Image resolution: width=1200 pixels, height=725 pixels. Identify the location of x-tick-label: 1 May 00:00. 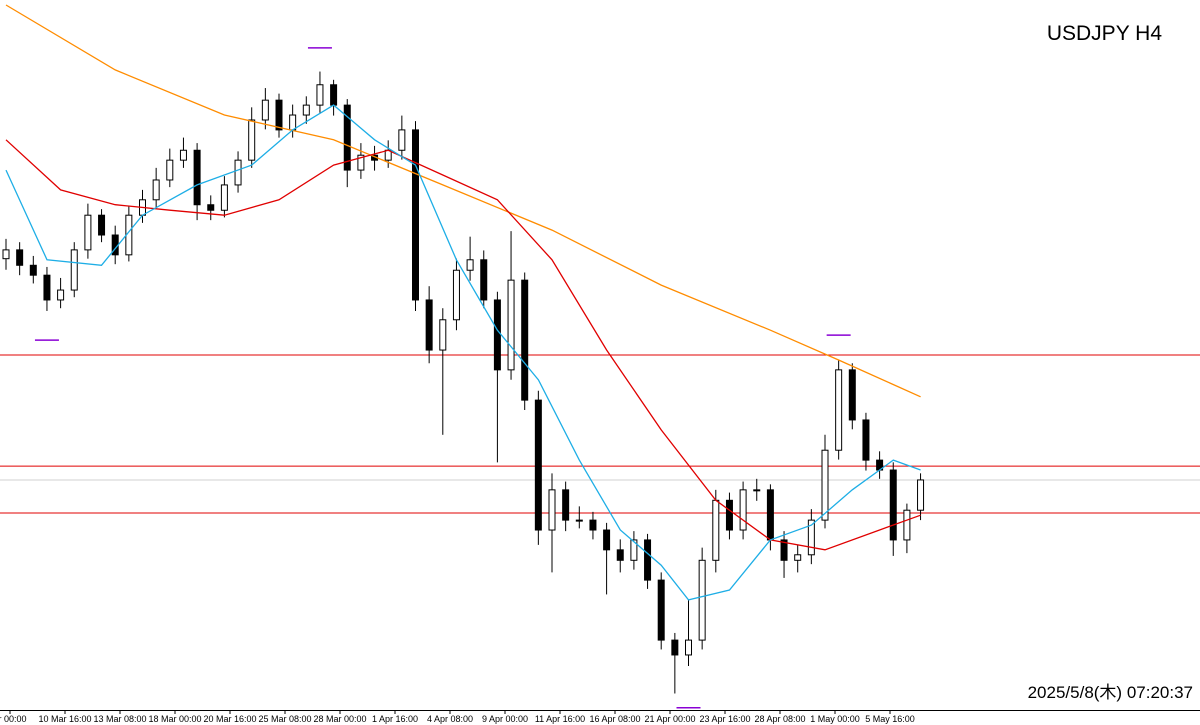
(835, 719).